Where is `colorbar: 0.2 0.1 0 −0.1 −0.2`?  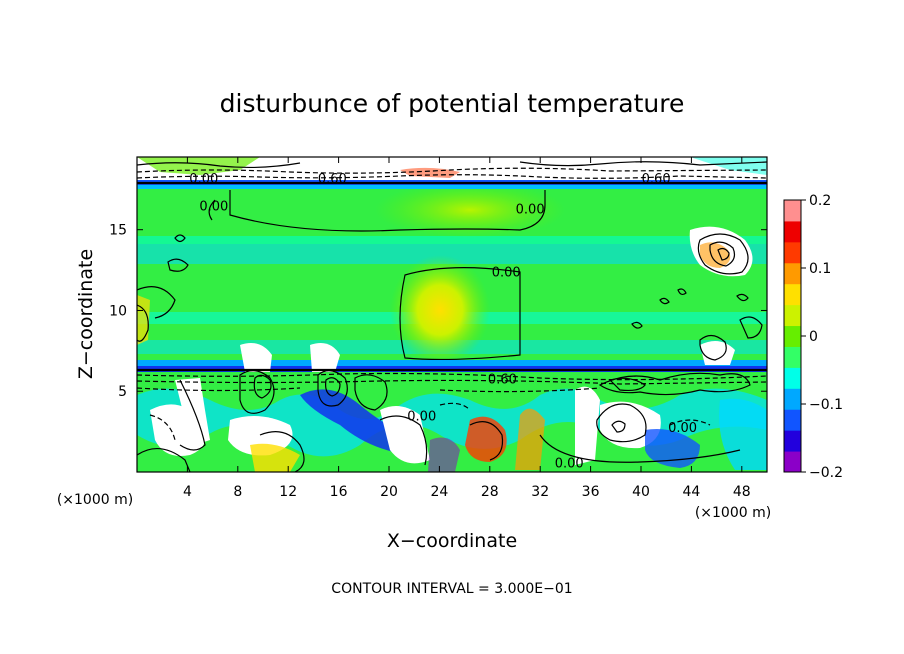
colorbar: 0.2 0.1 0 −0.1 −0.2 is located at coordinates (813, 337).